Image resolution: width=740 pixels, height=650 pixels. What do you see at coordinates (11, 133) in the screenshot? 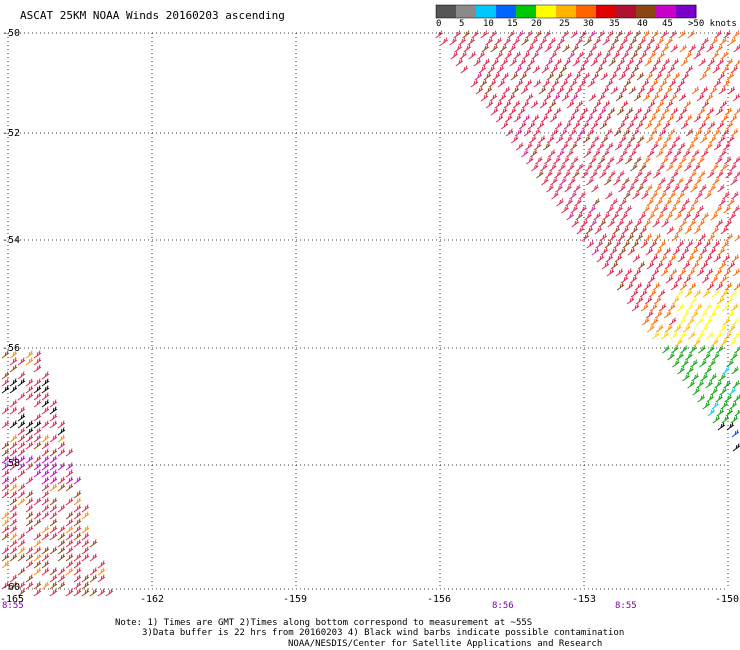
I see `lat-label-52: -52` at bounding box center [11, 133].